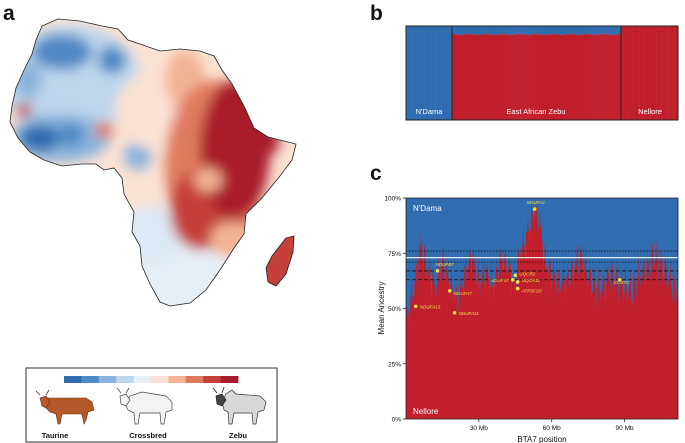 The height and width of the screenshot is (443, 685). Describe the element at coordinates (427, 208) in the screenshot. I see `label-ndama: N'Dama` at that location.